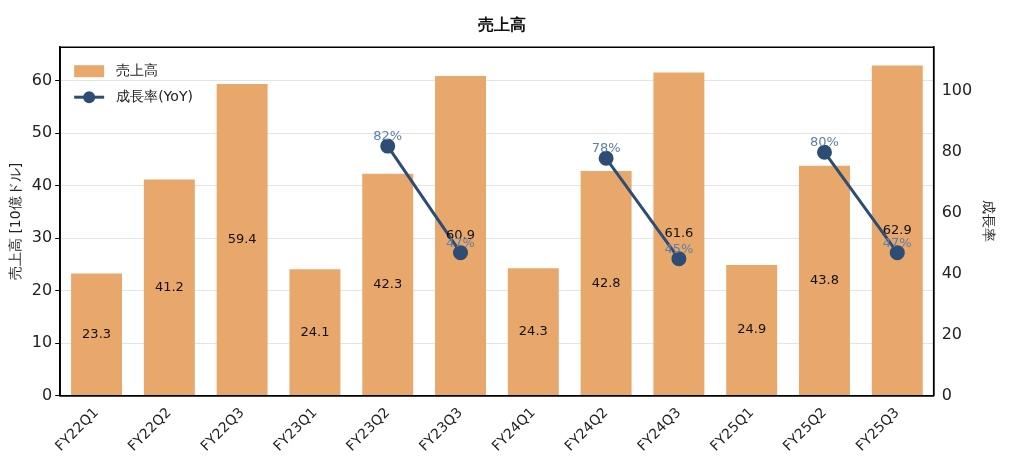  What do you see at coordinates (15, 221) in the screenshot?
I see `y-axis-title: 売上高 [10億ドル]` at bounding box center [15, 221].